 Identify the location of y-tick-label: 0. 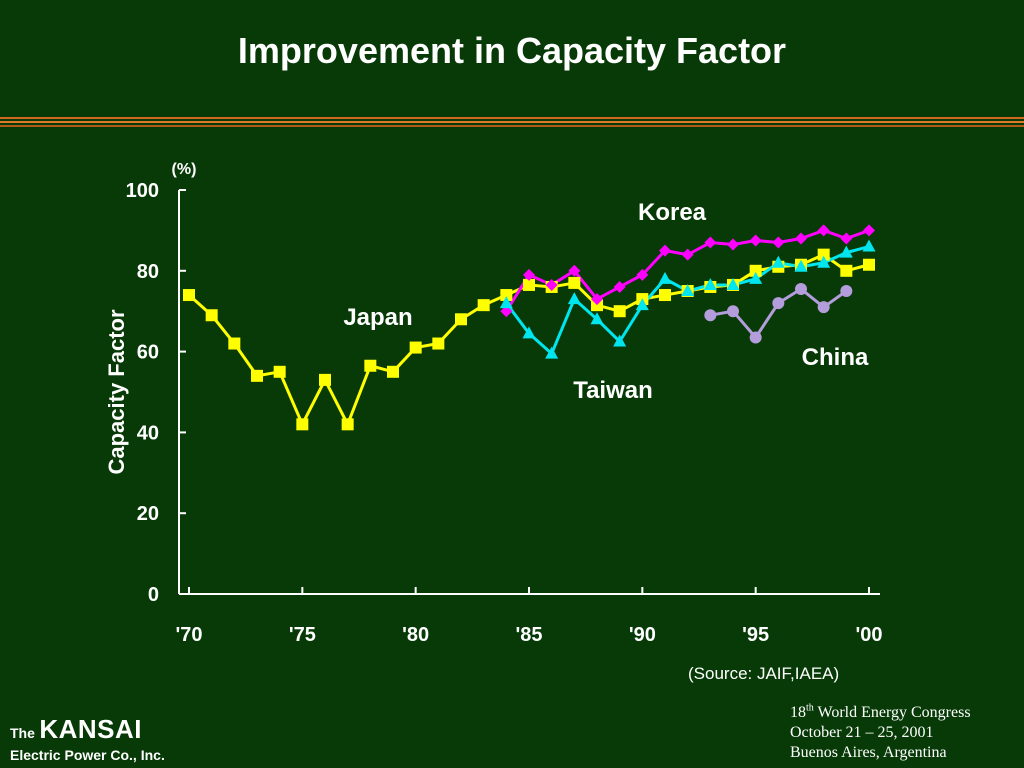
(153, 595).